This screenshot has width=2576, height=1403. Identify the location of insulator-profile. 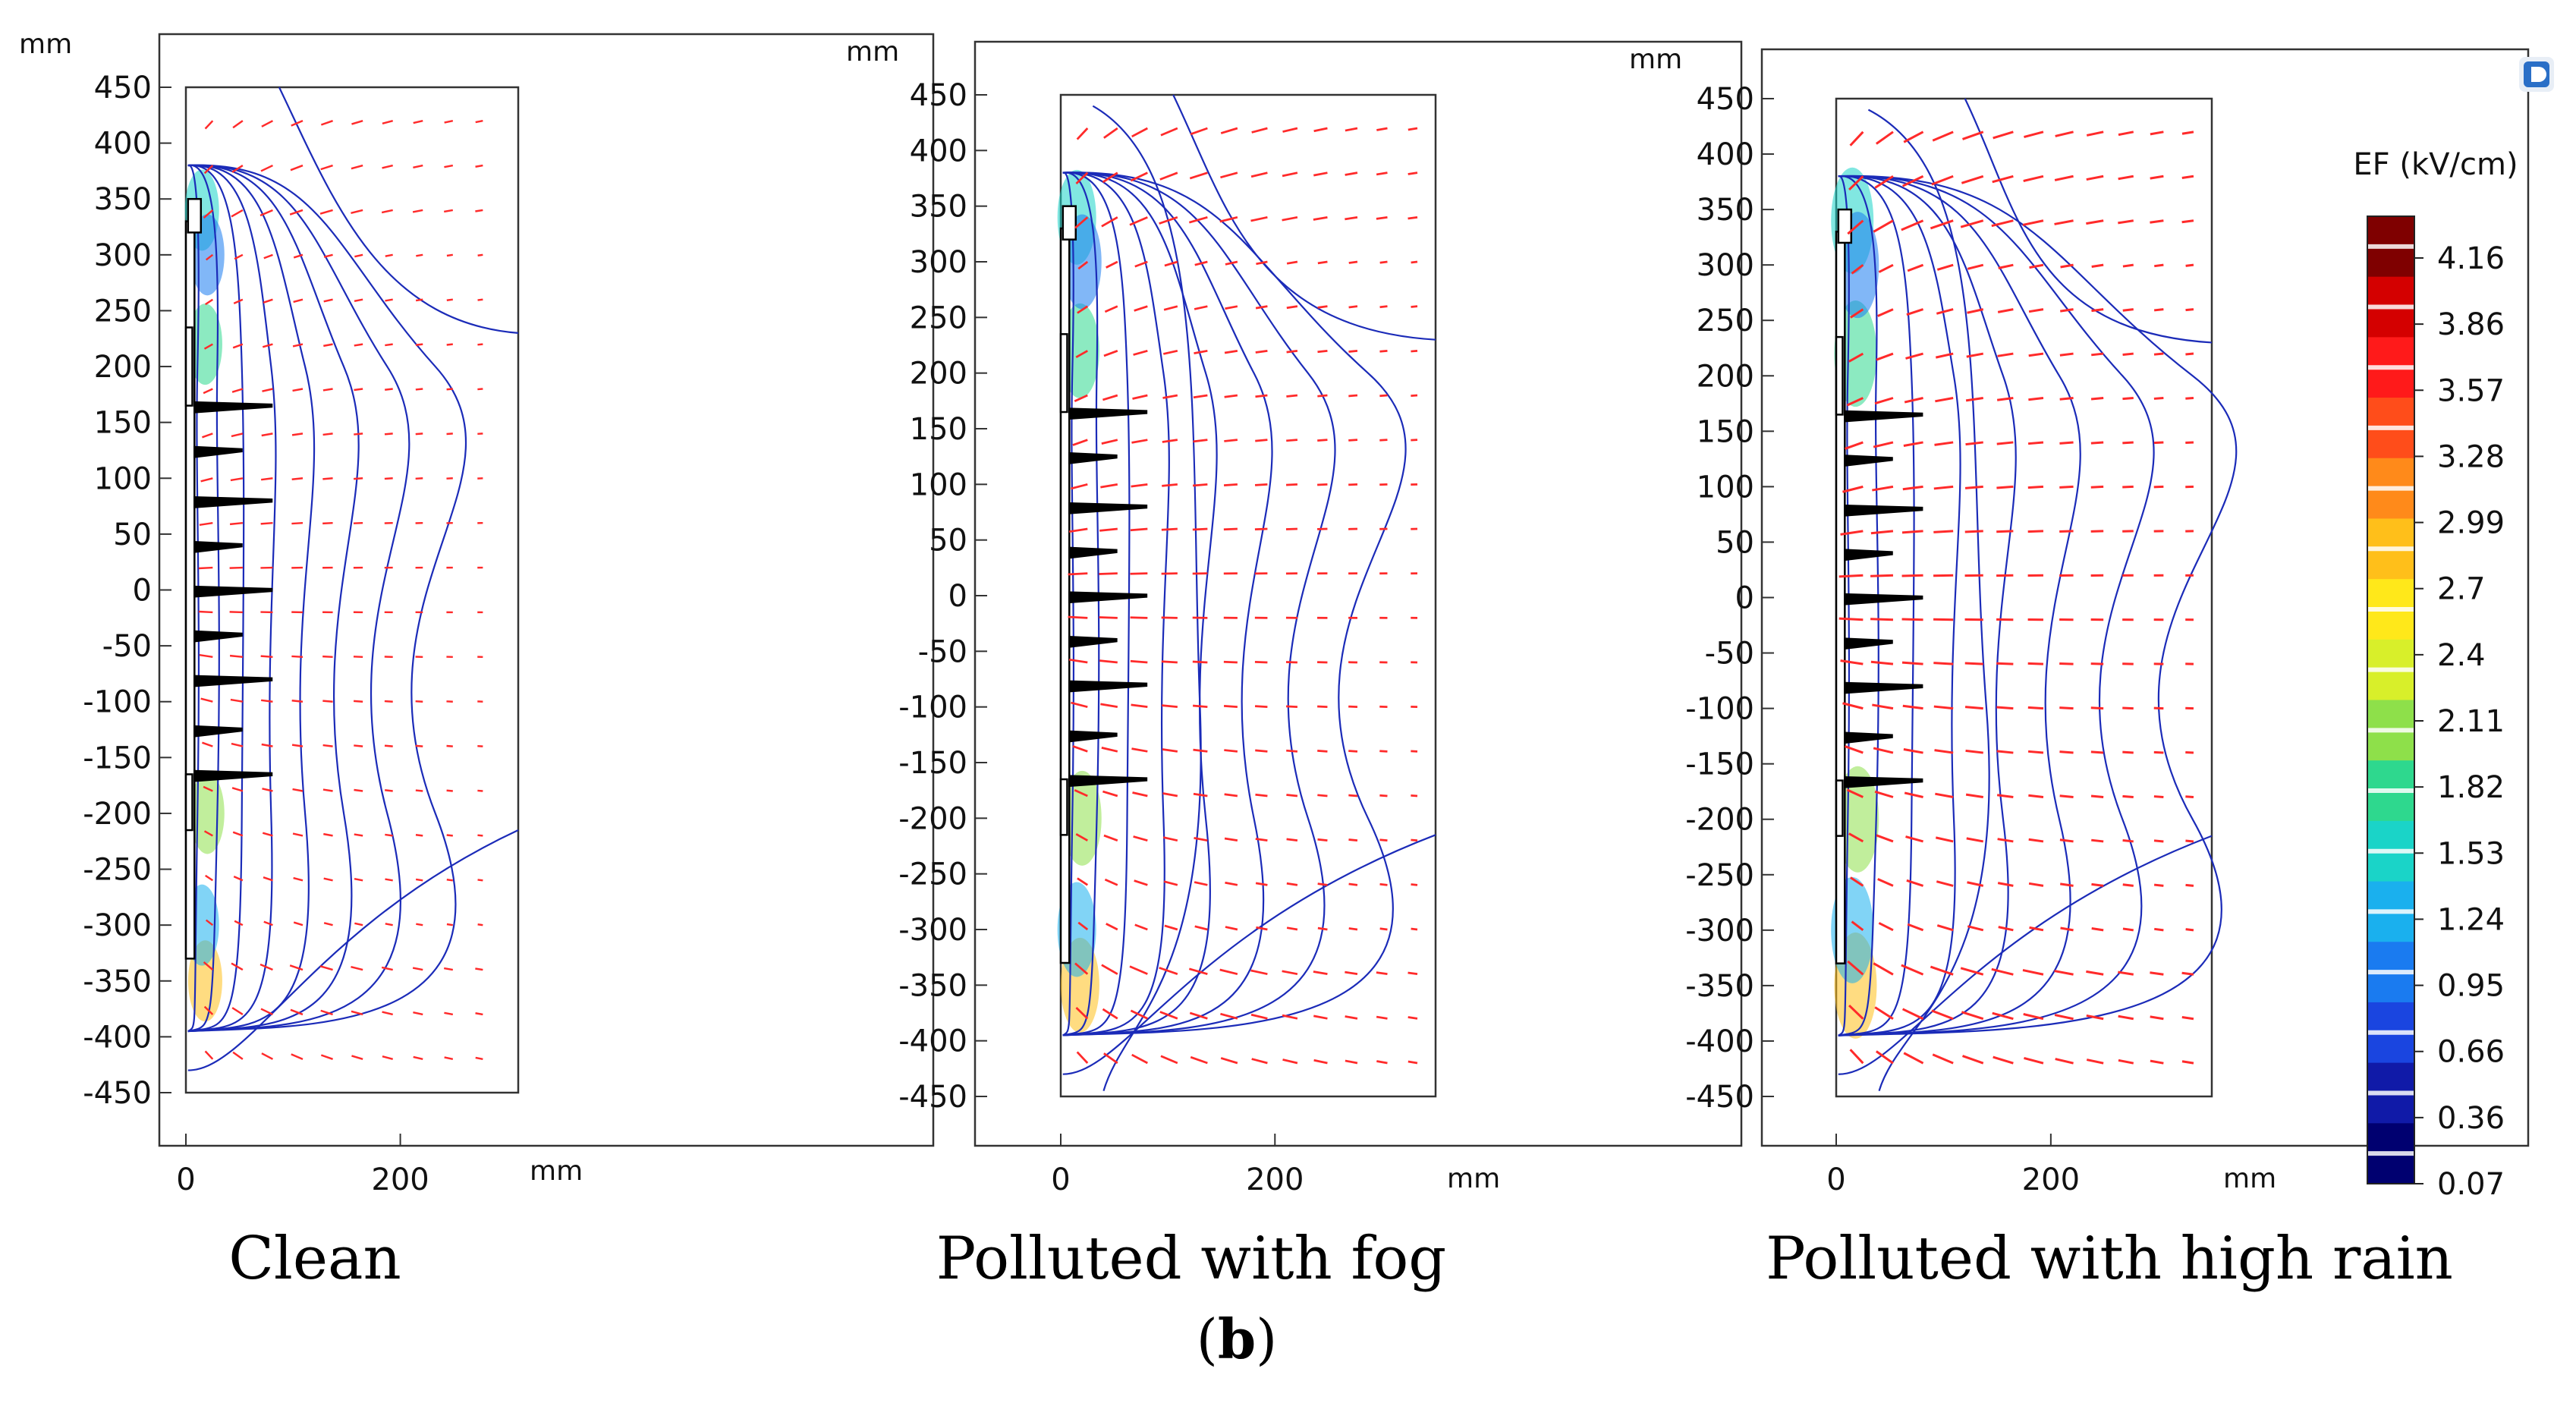
(228, 578).